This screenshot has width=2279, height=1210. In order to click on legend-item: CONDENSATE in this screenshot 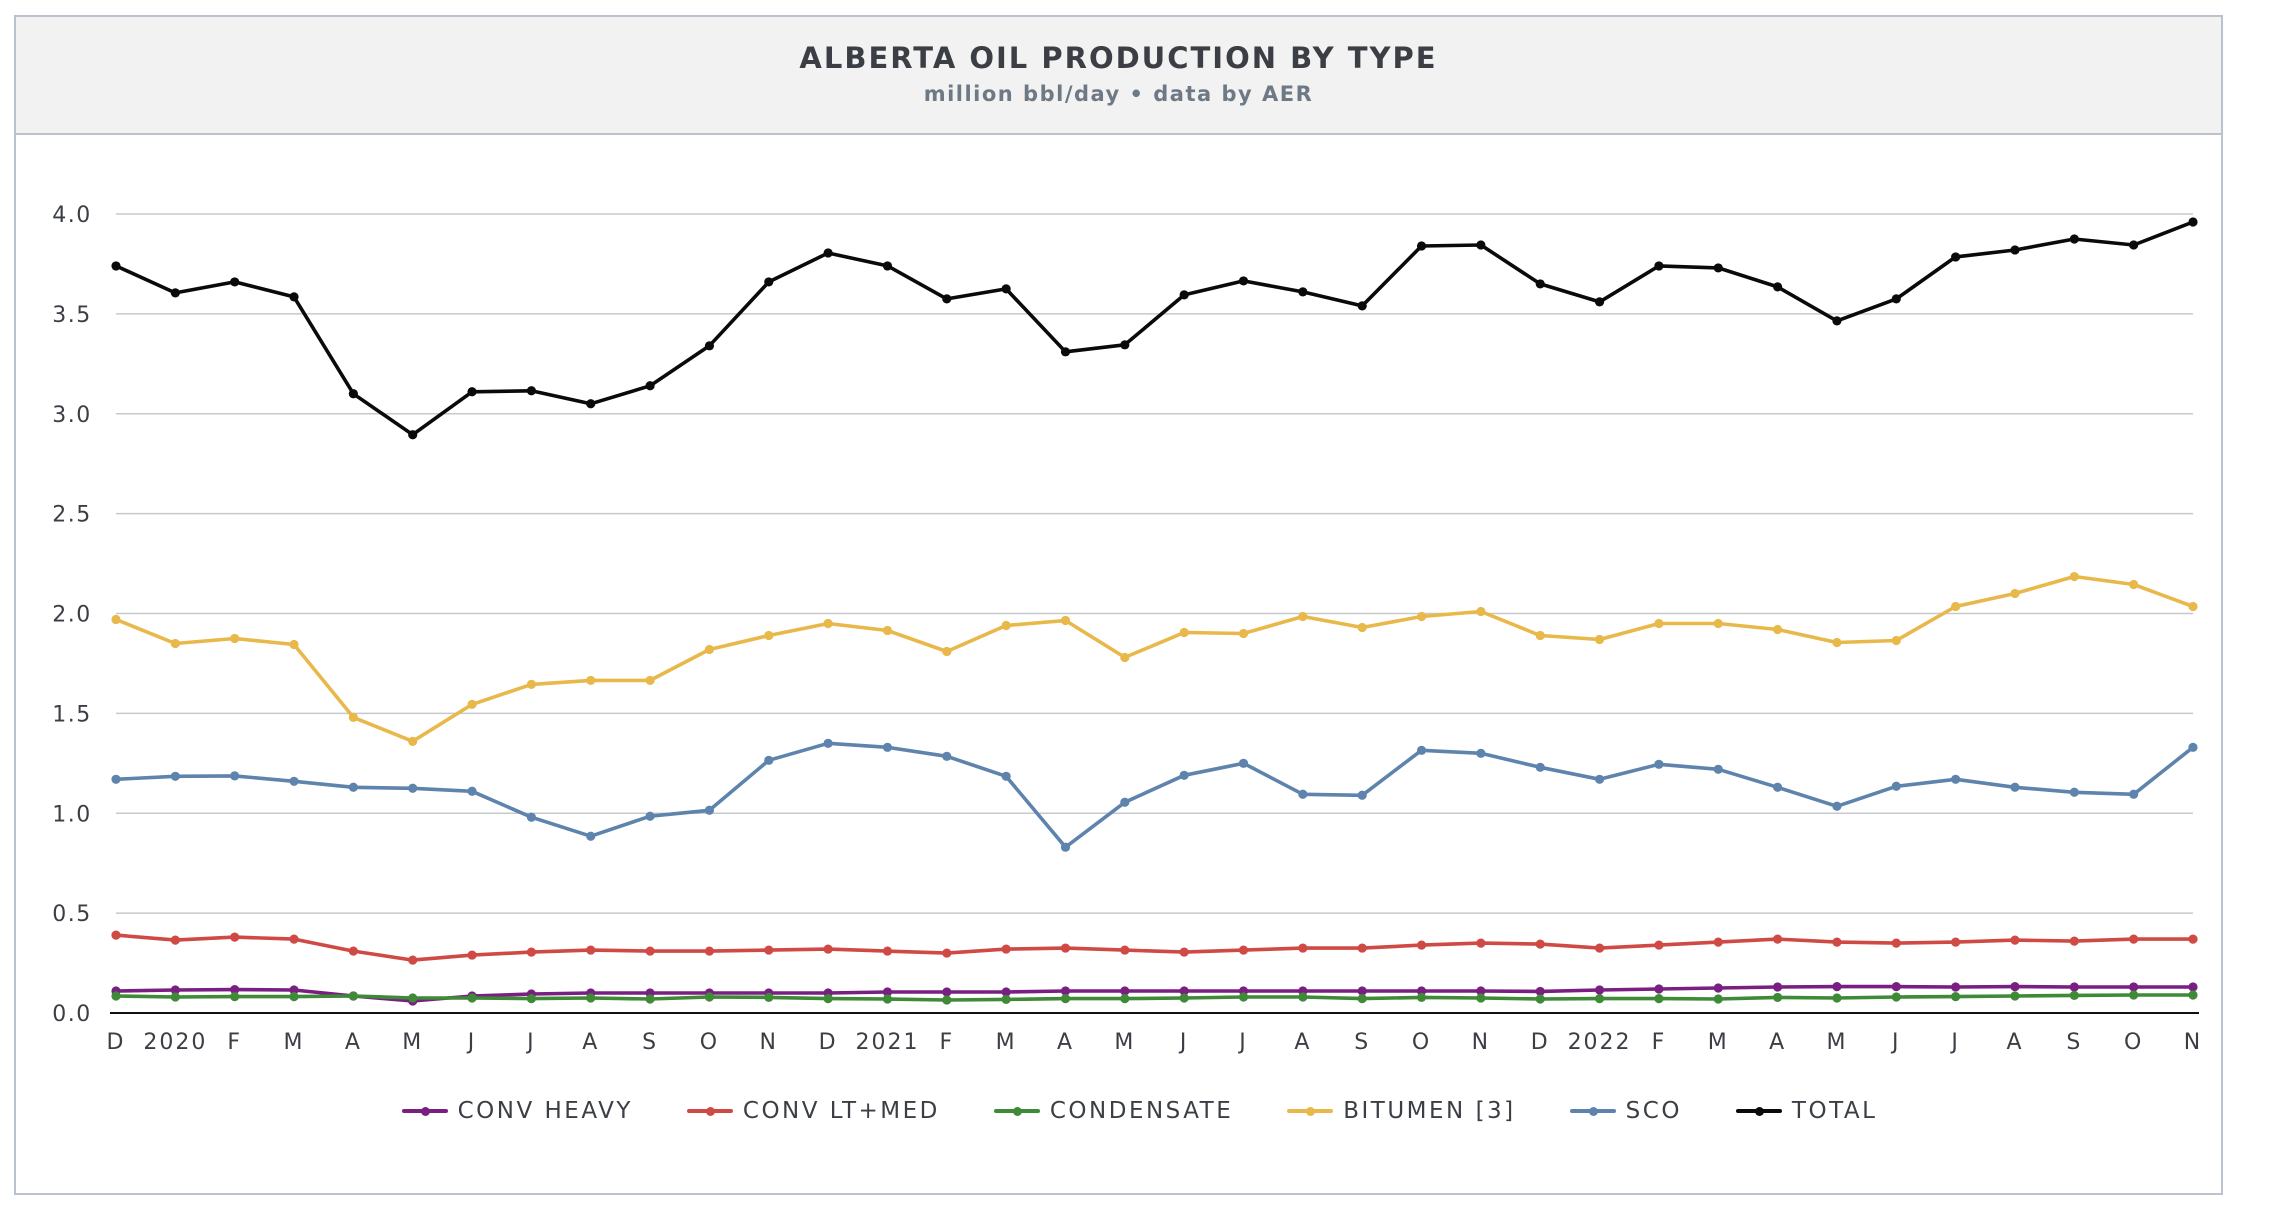, I will do `click(1113, 1111)`.